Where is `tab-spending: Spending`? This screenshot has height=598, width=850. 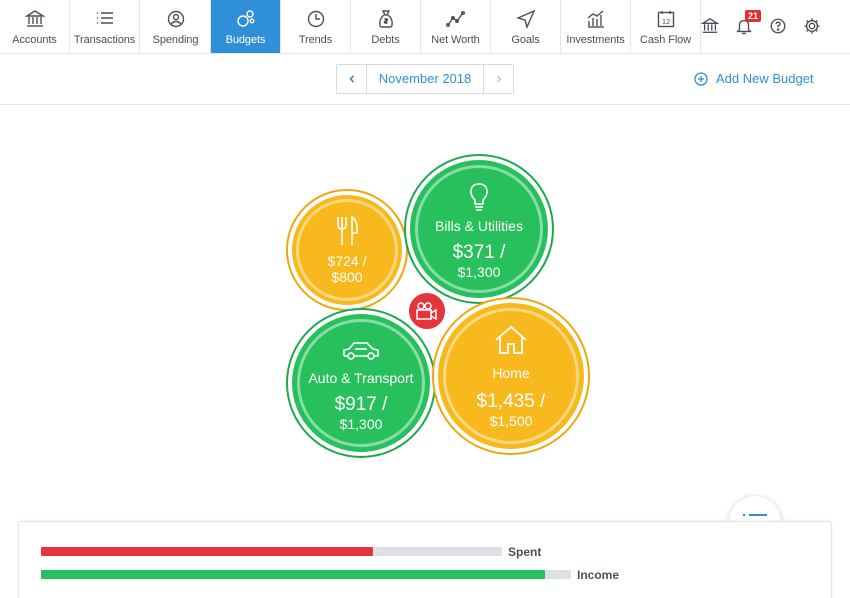
tab-spending: Spending is located at coordinates (176, 26).